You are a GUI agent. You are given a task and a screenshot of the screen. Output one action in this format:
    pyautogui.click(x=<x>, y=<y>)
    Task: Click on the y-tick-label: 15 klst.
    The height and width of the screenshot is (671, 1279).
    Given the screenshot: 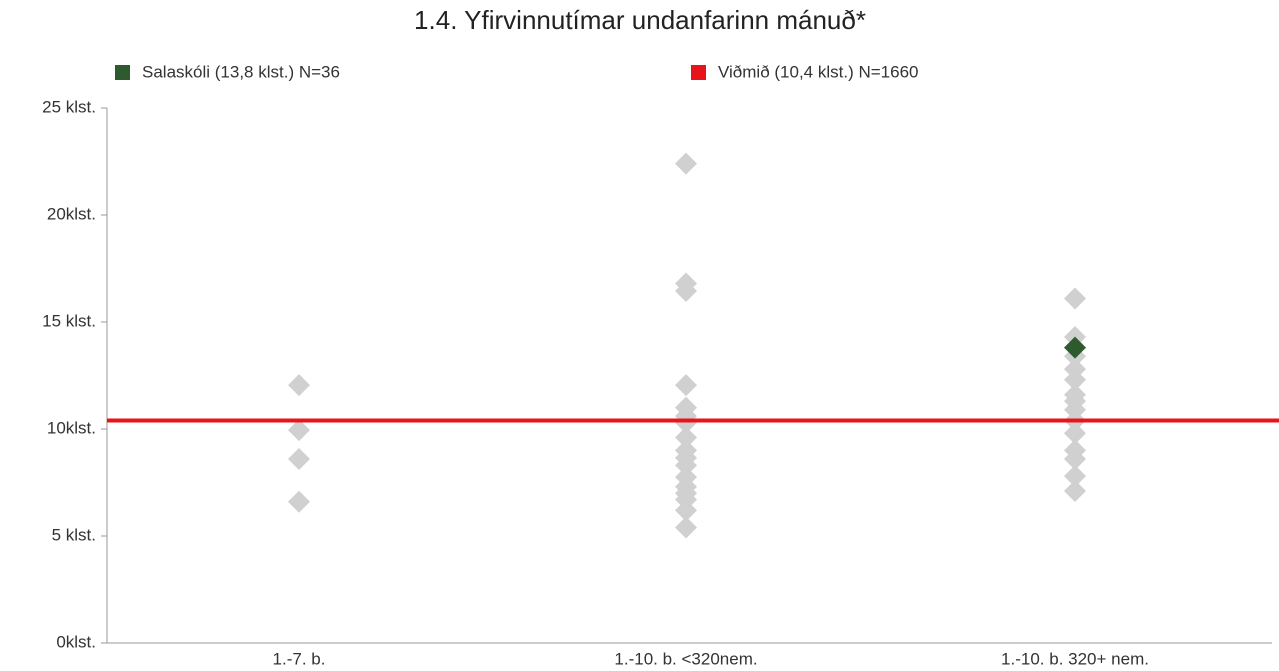 What is the action you would take?
    pyautogui.click(x=69, y=320)
    